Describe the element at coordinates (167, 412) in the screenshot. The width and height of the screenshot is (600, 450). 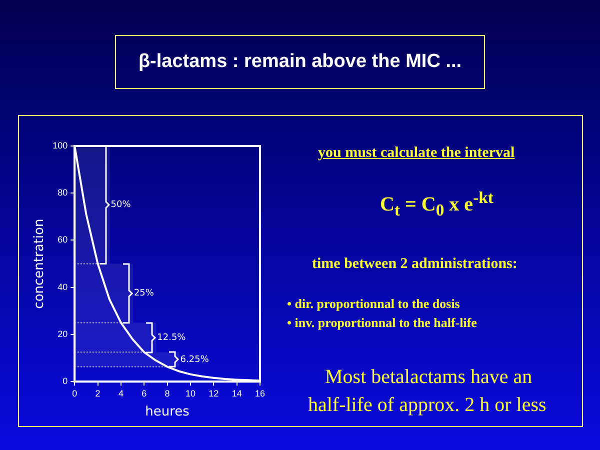
I see `x-axis-title: heures` at that location.